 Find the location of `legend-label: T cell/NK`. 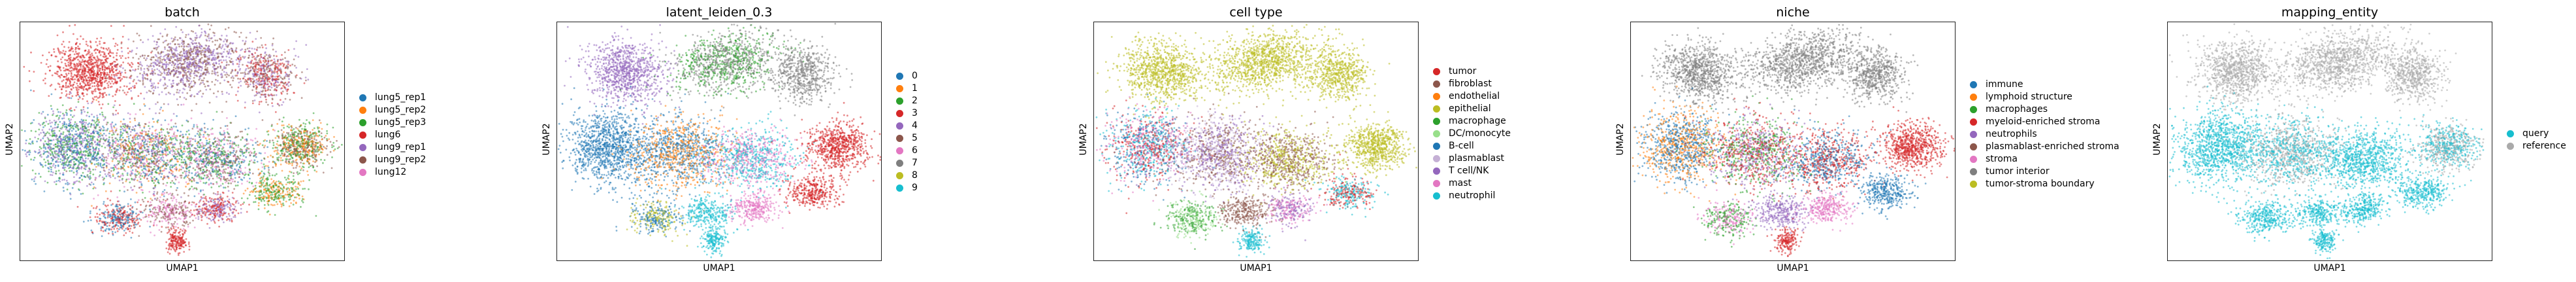

legend-label: T cell/NK is located at coordinates (1469, 171).